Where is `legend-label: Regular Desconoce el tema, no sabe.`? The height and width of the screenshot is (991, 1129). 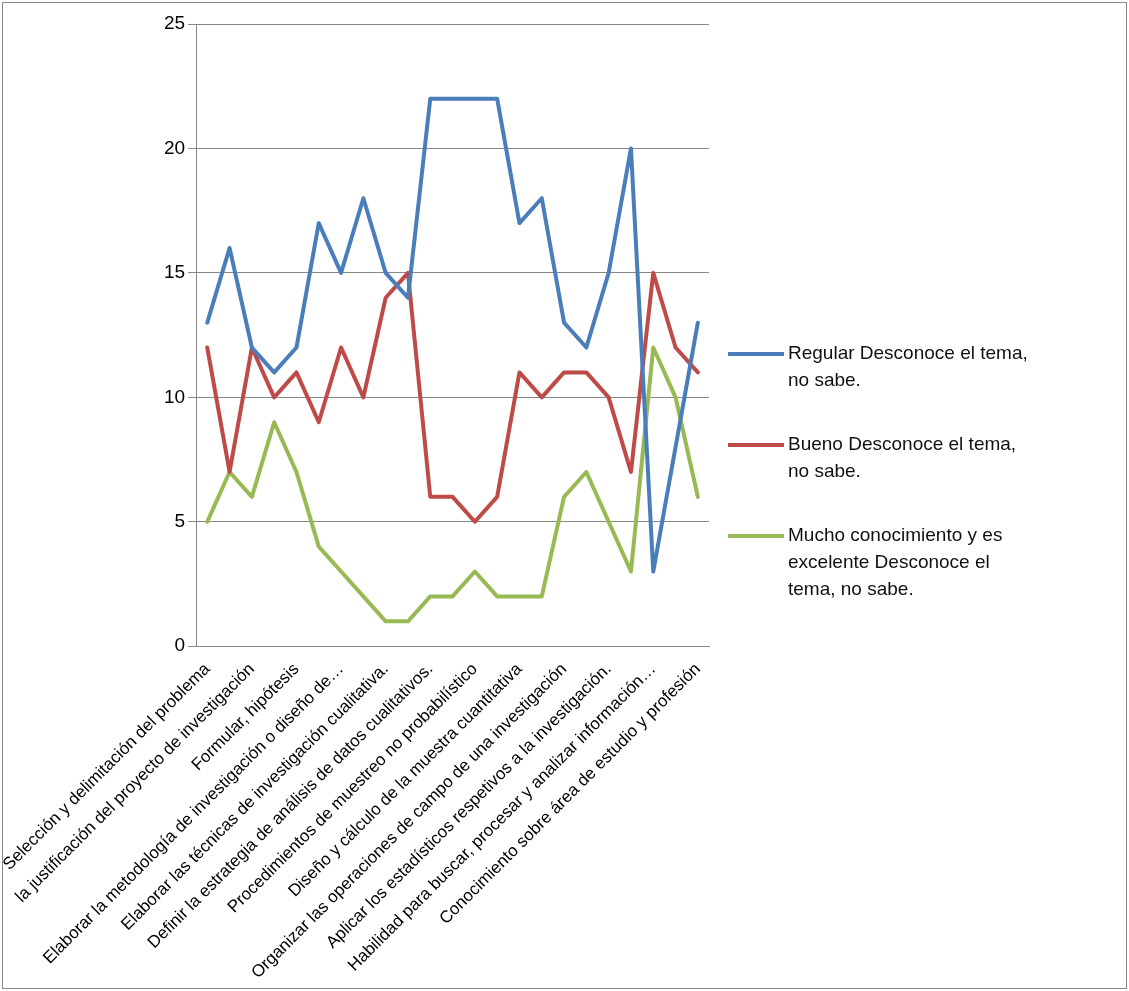
legend-label: Regular Desconoce el tema, no sabe. is located at coordinates (908, 366).